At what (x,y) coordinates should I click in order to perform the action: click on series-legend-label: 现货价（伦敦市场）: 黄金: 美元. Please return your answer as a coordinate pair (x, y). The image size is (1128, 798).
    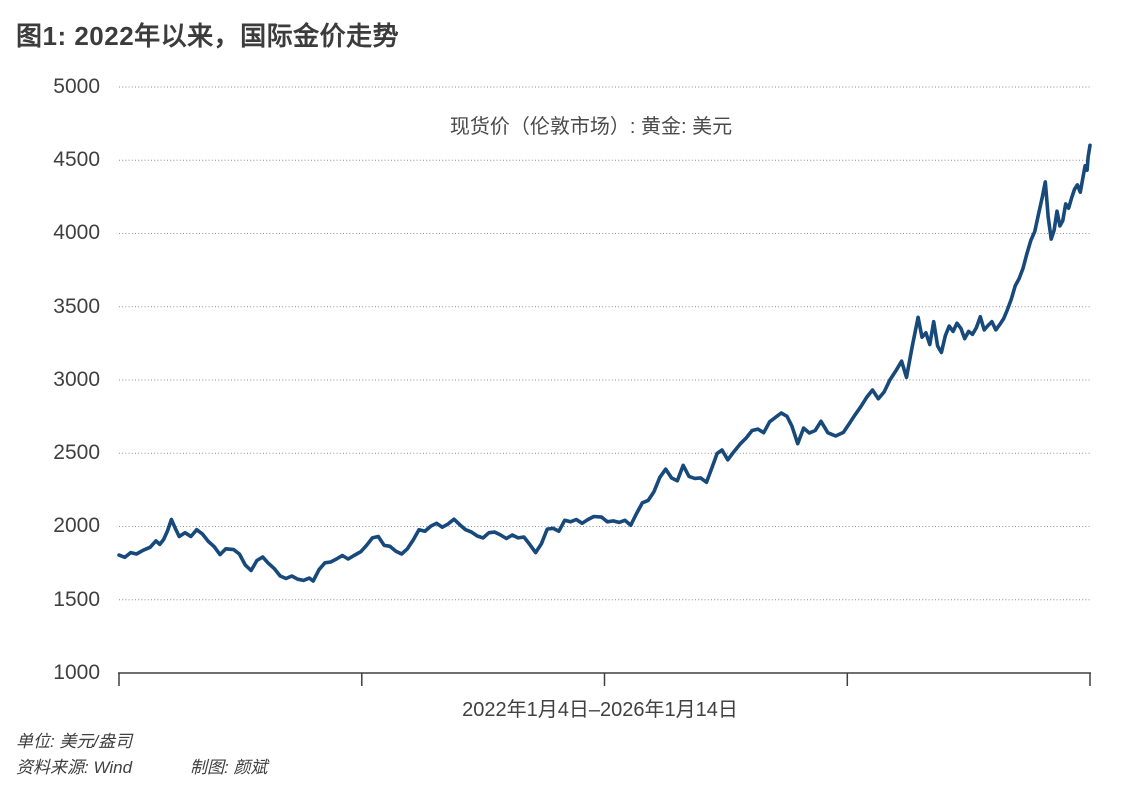
    Looking at the image, I should click on (591, 127).